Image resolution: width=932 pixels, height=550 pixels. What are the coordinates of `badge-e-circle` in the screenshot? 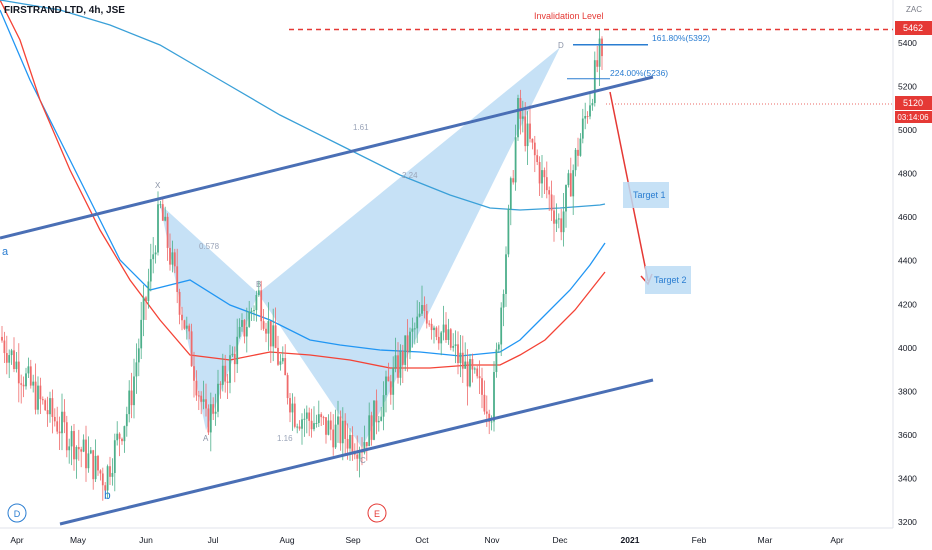 It's located at (377, 513).